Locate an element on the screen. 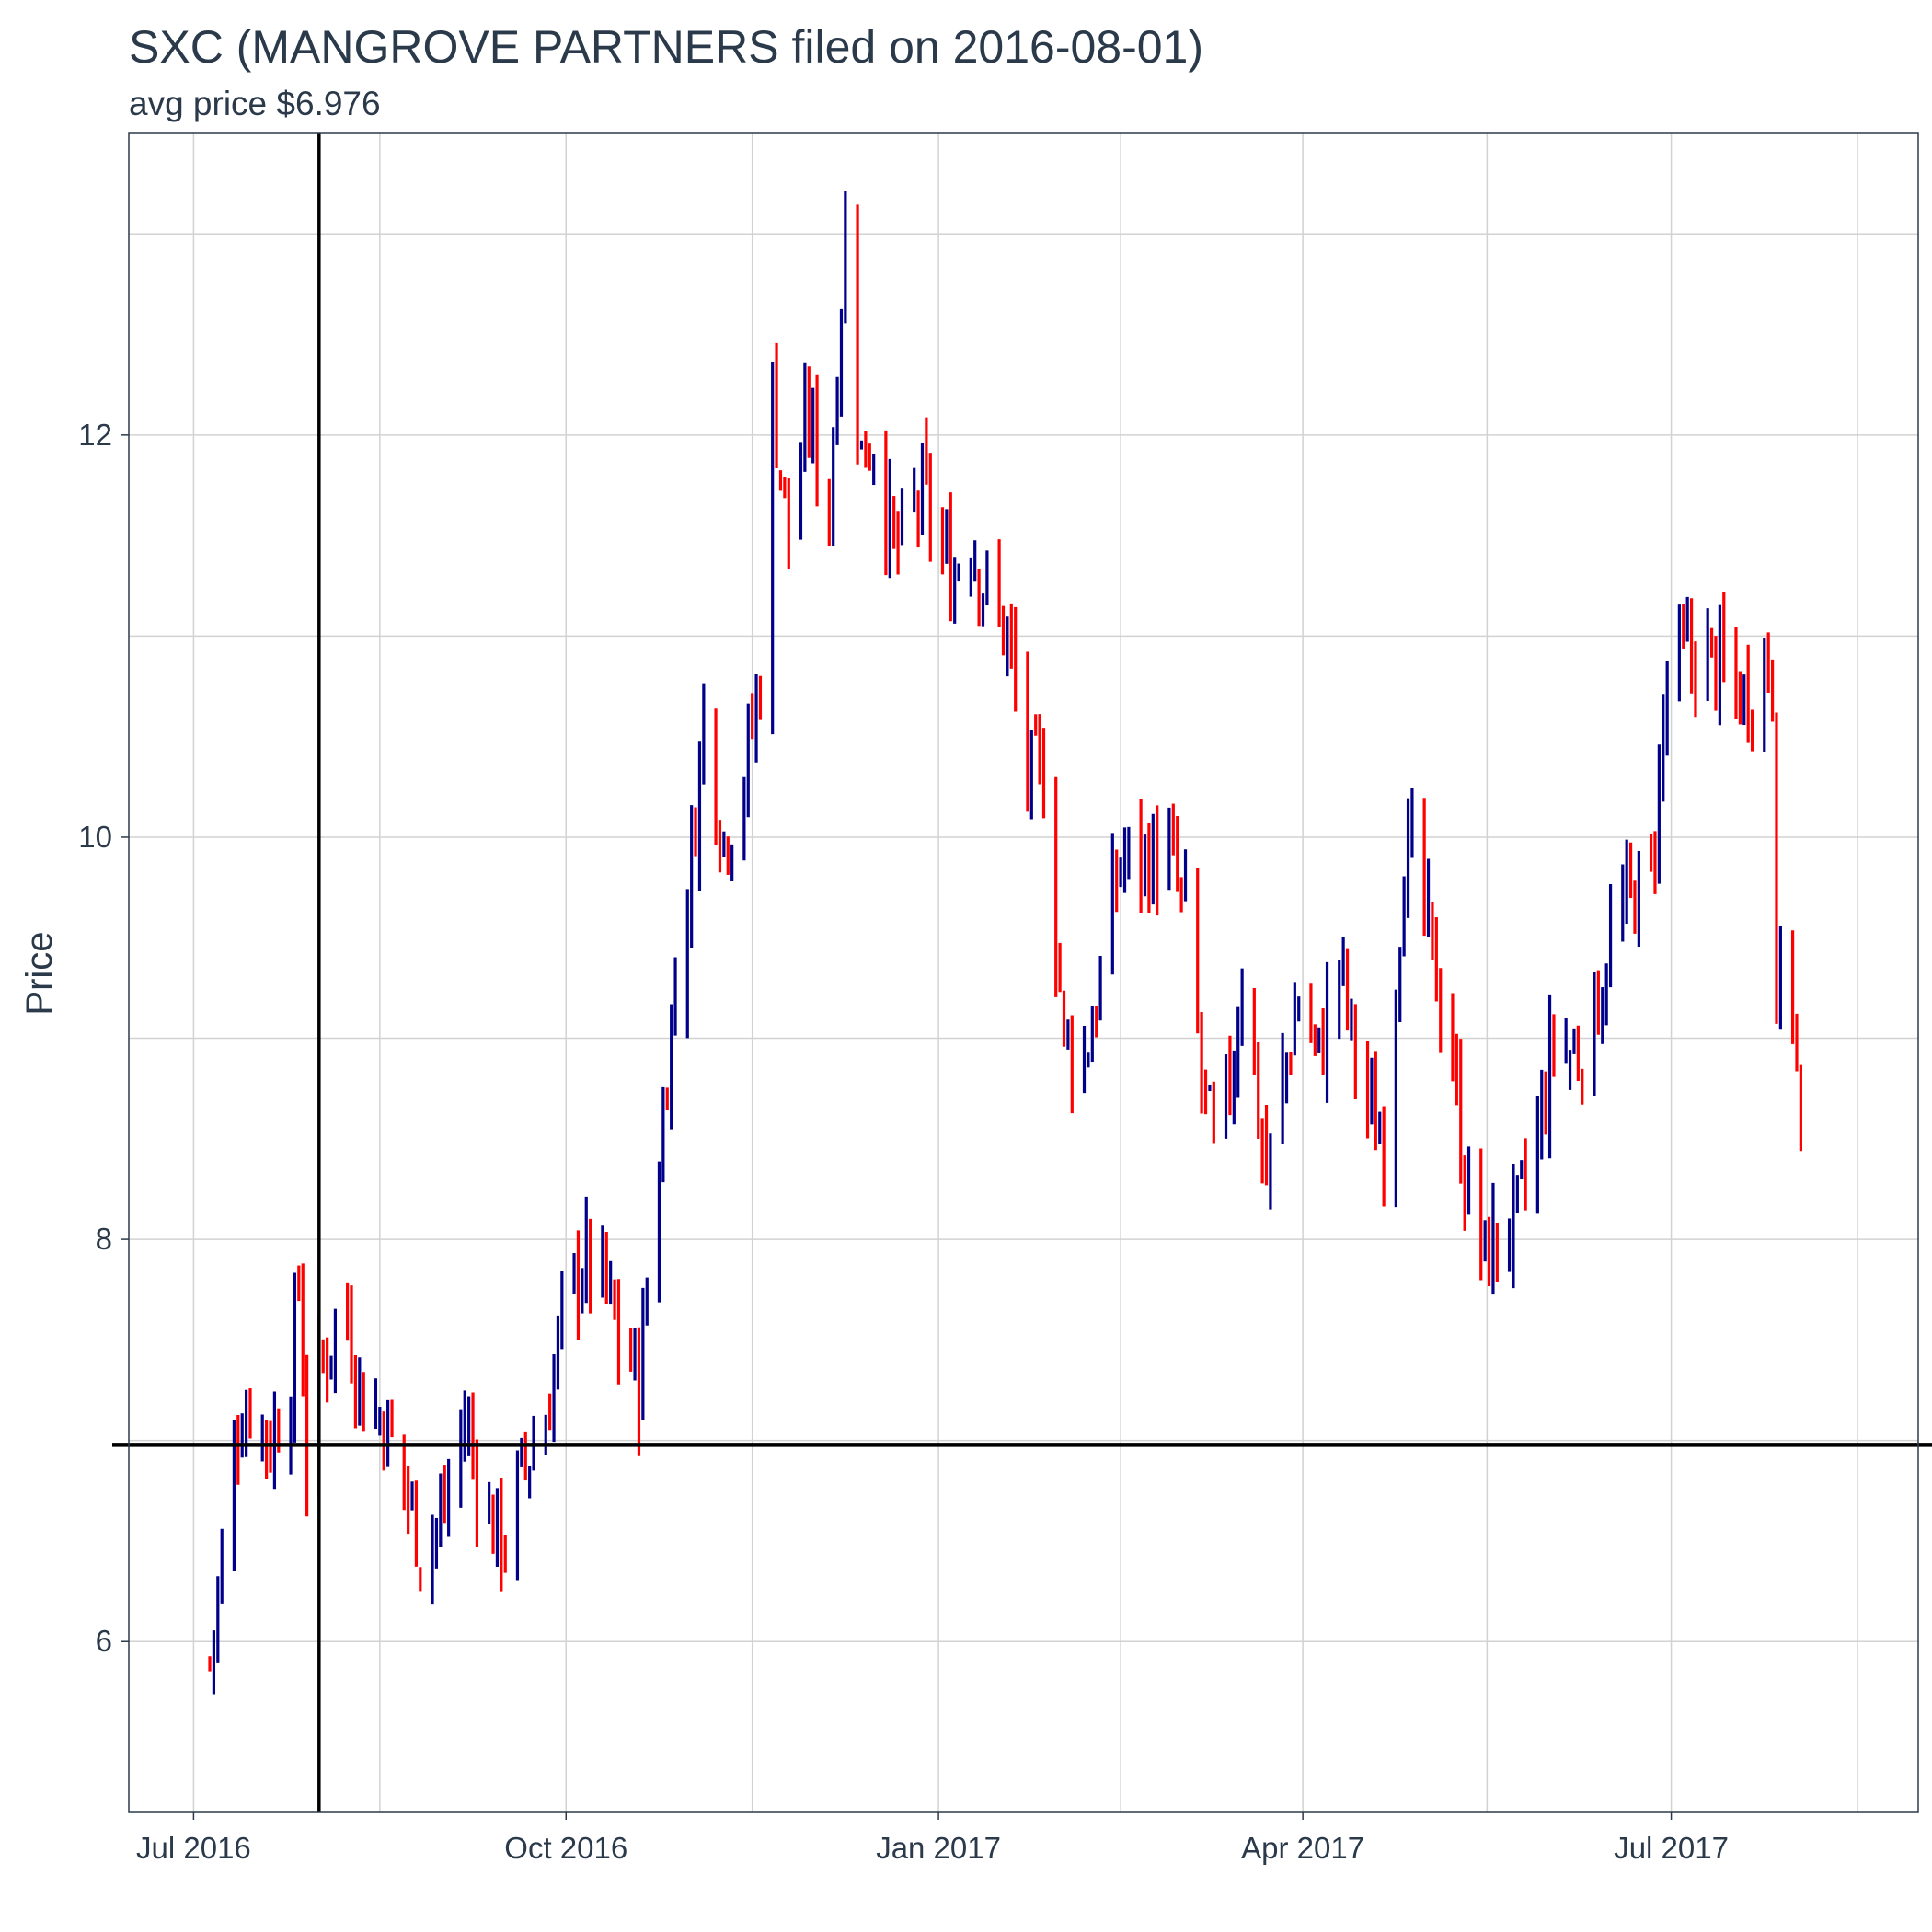  x-tick-label: Oct 2016 is located at coordinates (565, 1848).